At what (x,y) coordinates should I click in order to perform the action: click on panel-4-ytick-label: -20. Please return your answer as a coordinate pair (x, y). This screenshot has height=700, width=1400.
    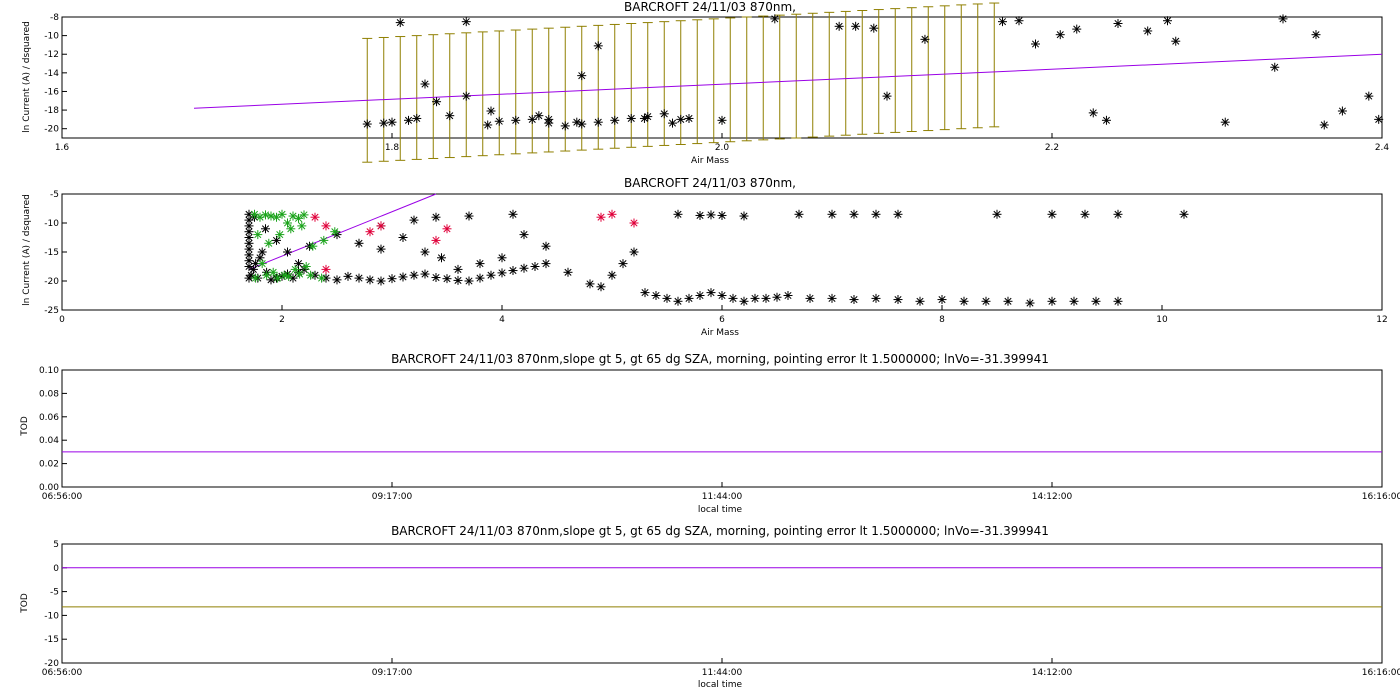
    Looking at the image, I should click on (51, 664).